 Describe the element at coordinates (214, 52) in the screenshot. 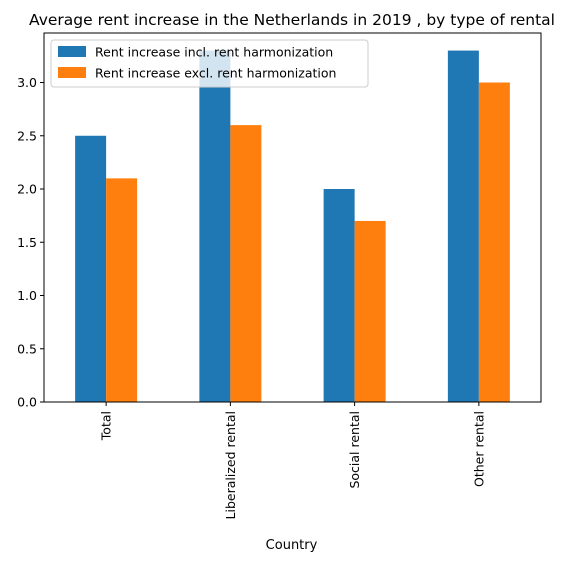

I see `legend-label-1: Rent increase incl. rent harmonization` at that location.